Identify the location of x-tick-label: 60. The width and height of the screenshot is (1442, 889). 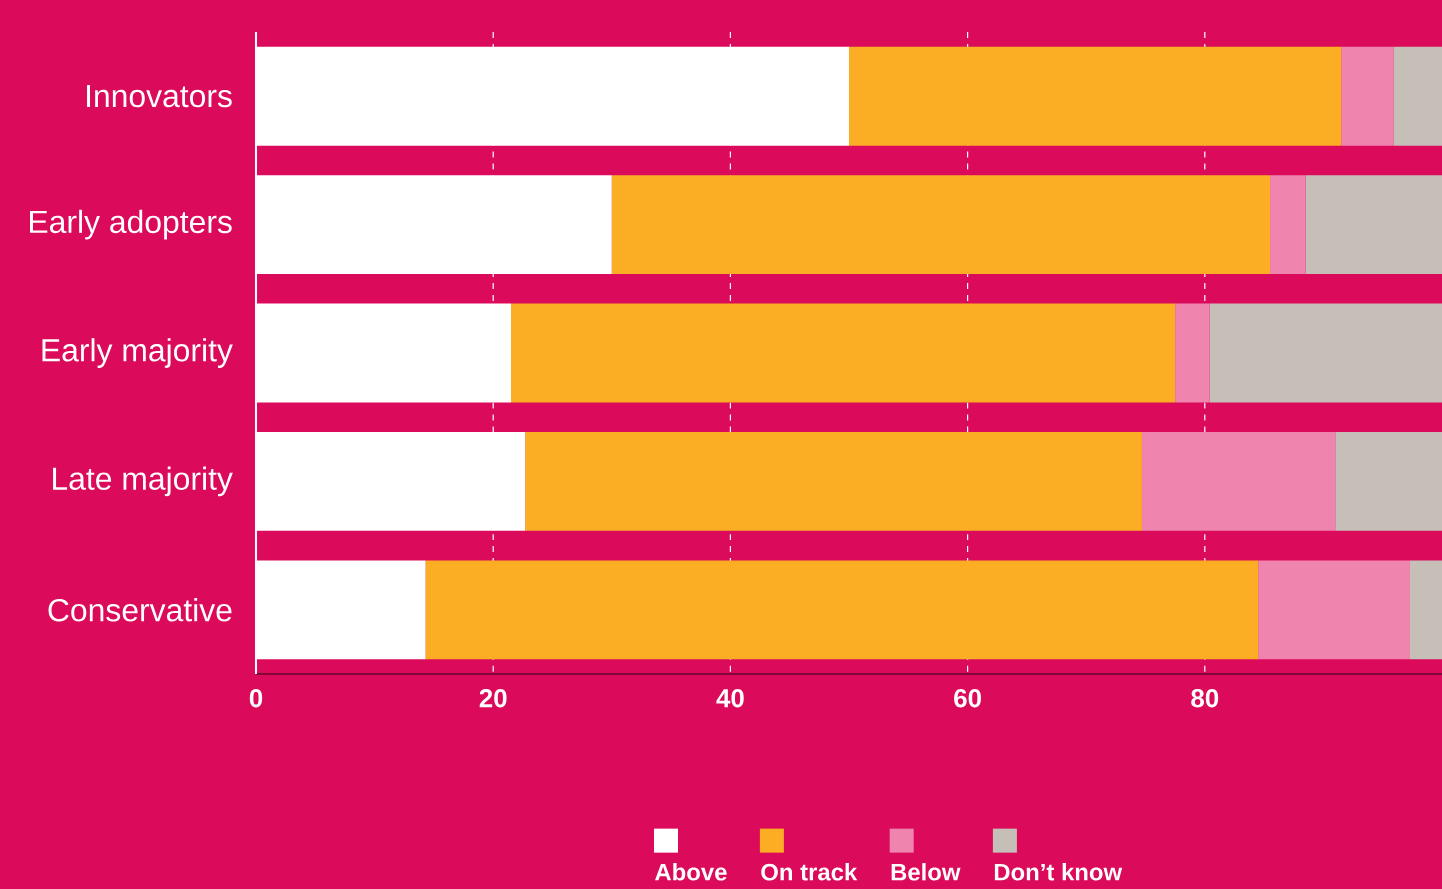
(967, 698).